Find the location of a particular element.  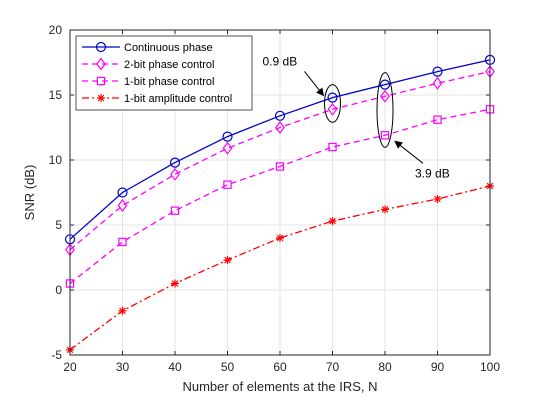

y-tick-label: 10 is located at coordinates (56, 160).